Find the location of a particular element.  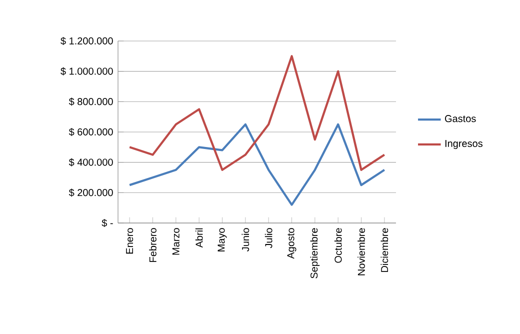

y-tick-label: $ 1.200.000 is located at coordinates (86, 41).